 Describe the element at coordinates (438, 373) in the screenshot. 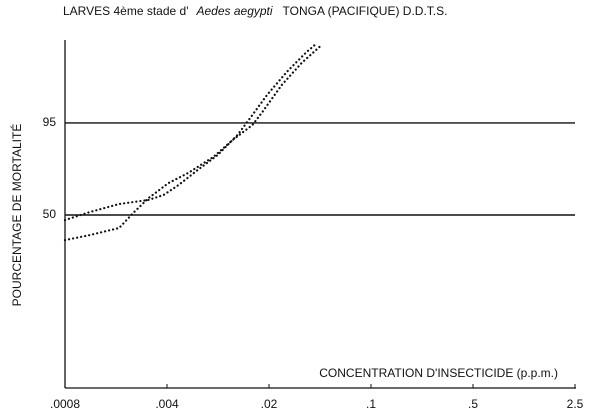

I see `x-axis-label: CONCENTRATION D'INSECTICIDE (p.p.m.)` at that location.